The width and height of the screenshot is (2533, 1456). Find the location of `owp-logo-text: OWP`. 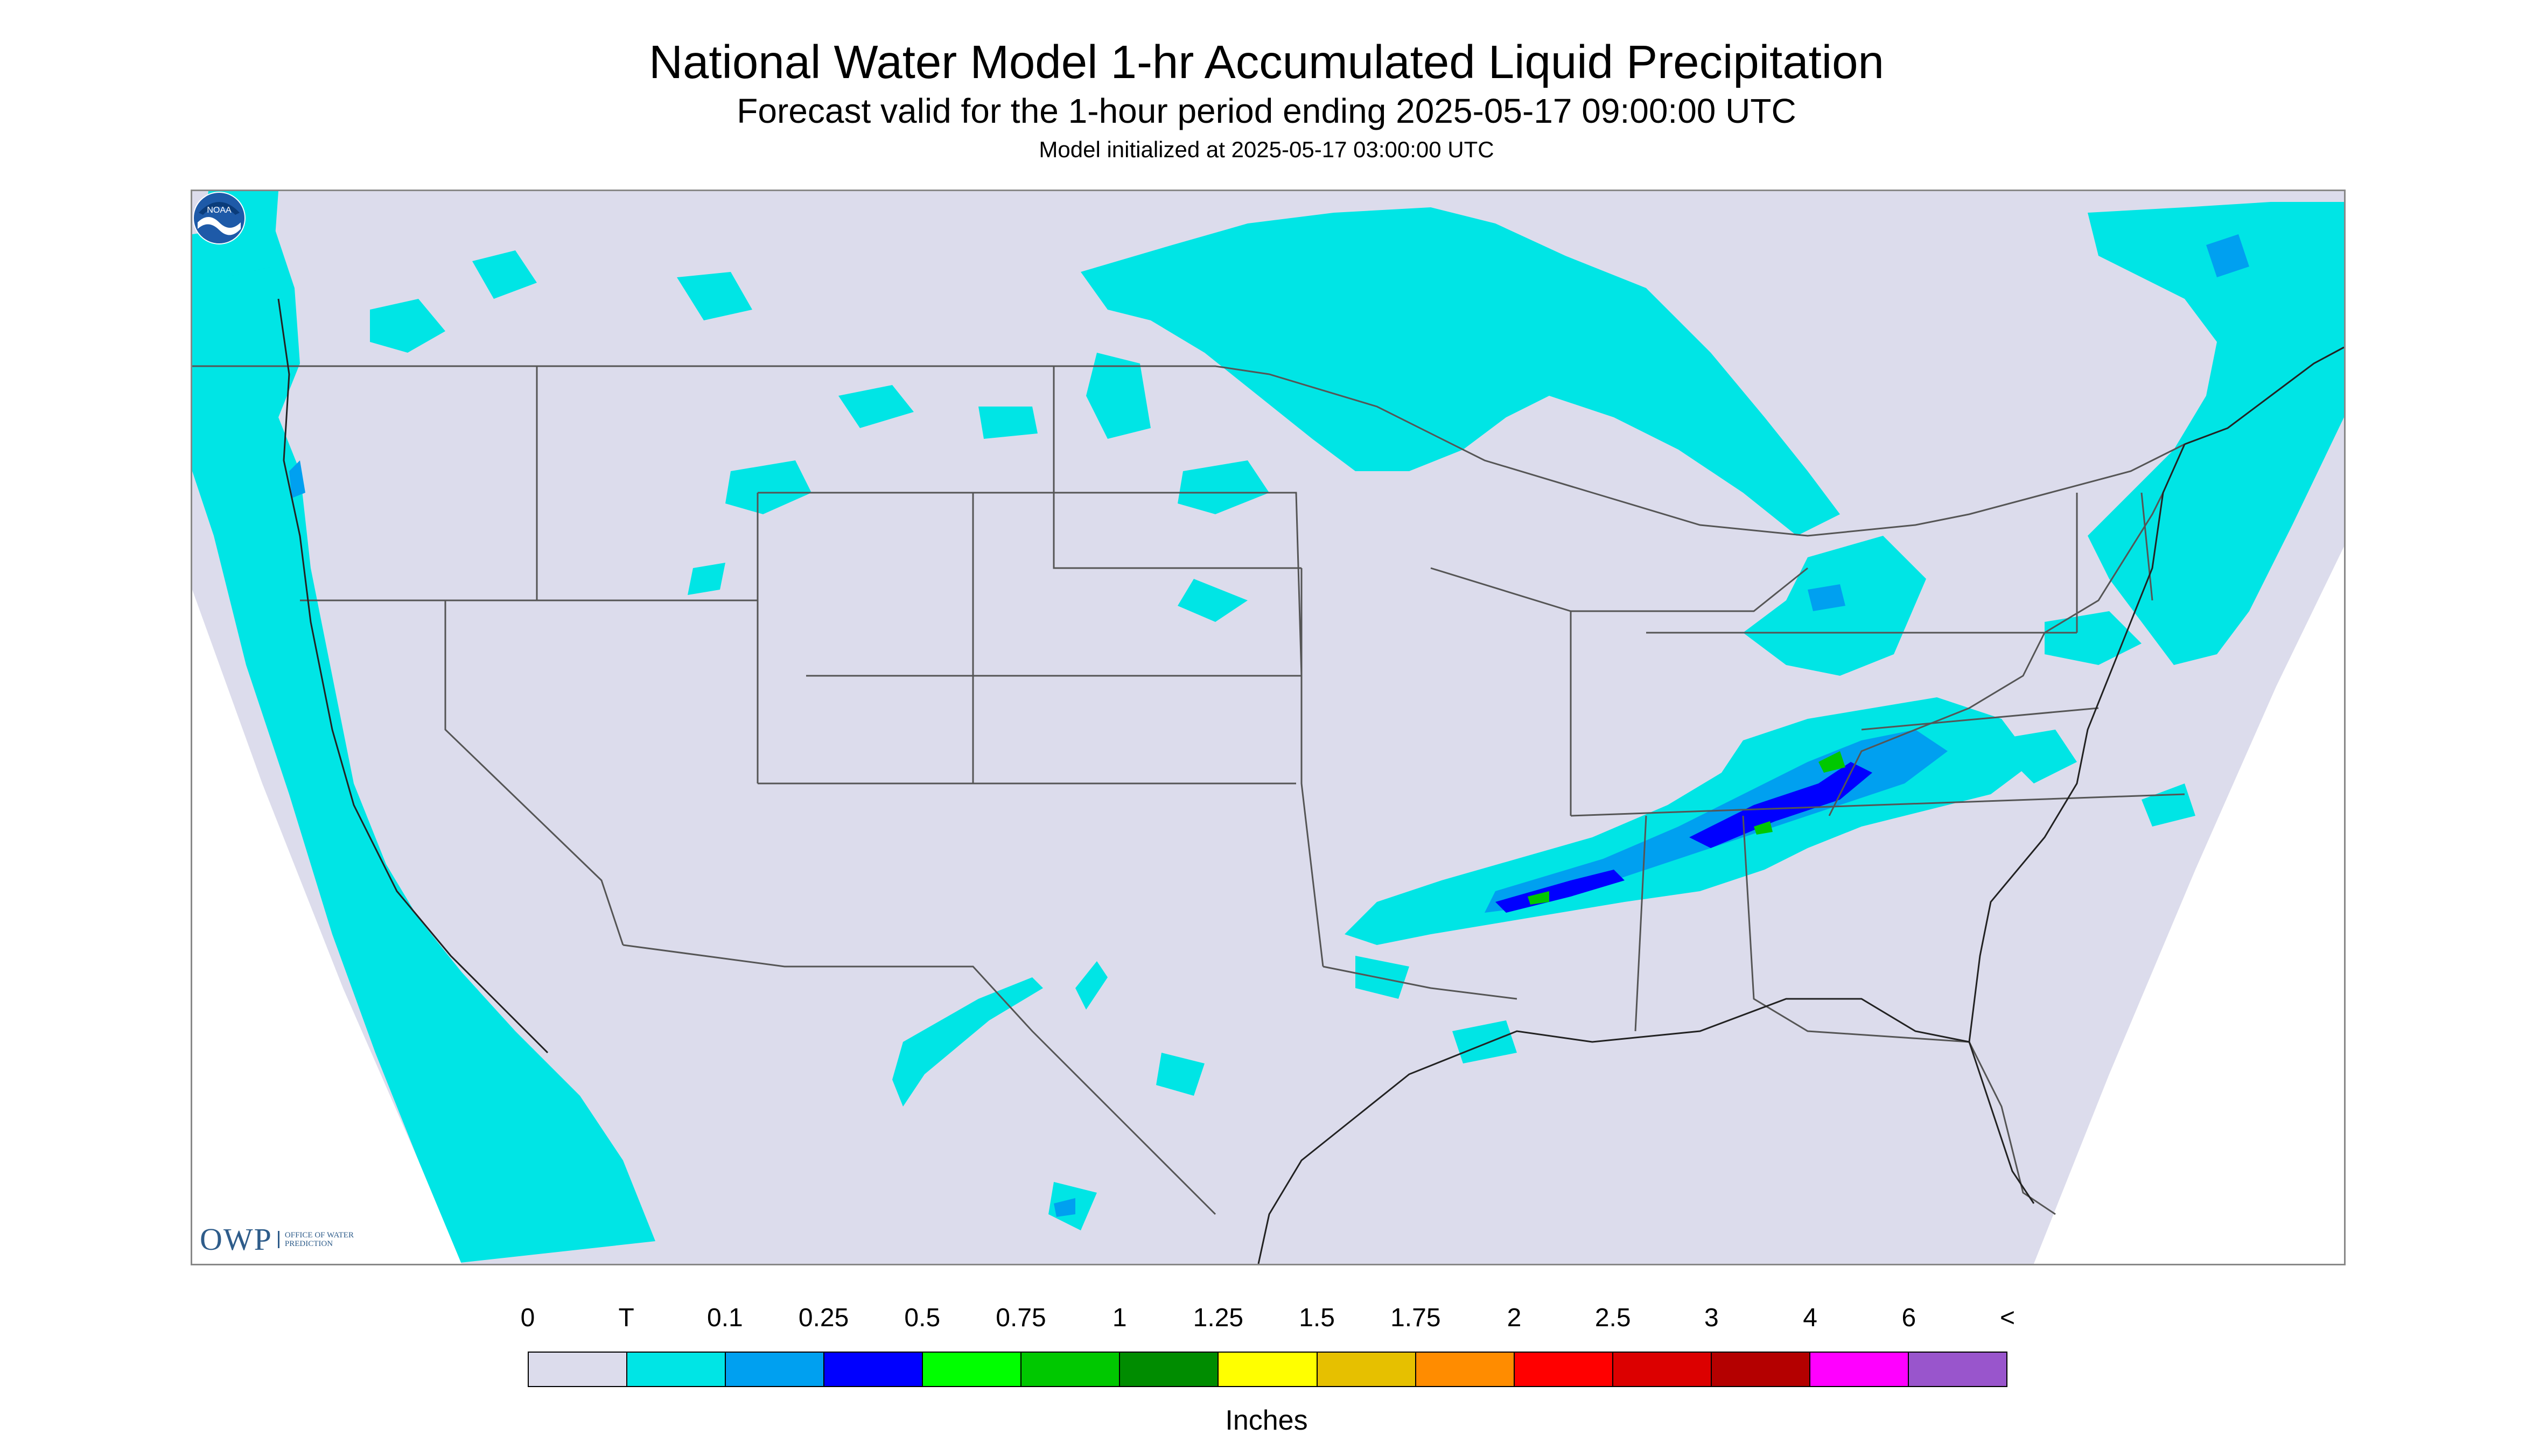

owp-logo-text: OWP is located at coordinates (236, 1239).